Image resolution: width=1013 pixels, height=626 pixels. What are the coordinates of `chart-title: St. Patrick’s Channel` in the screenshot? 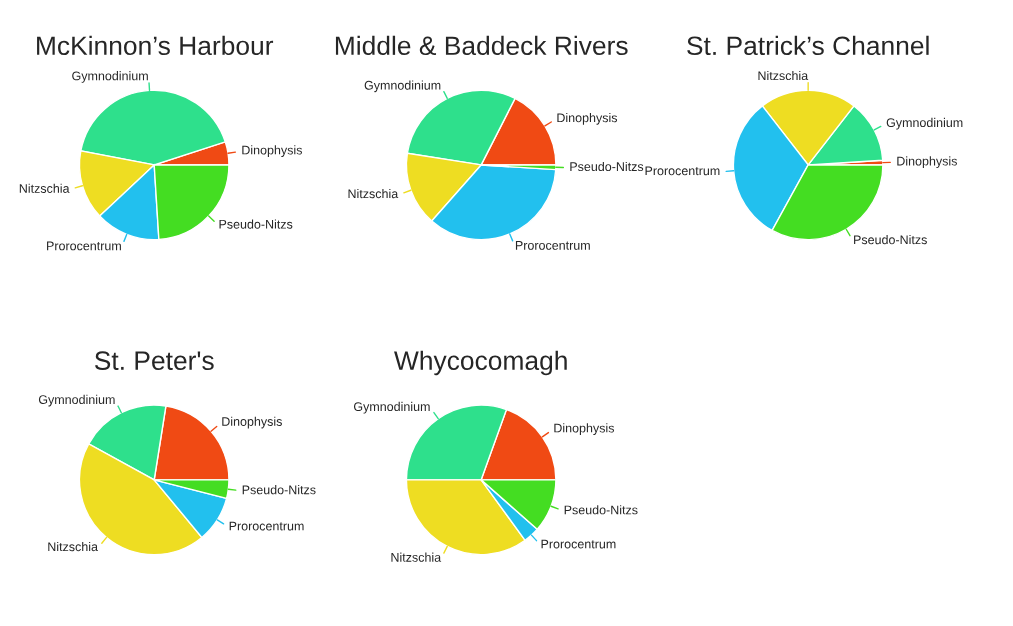 It's located at (808, 45).